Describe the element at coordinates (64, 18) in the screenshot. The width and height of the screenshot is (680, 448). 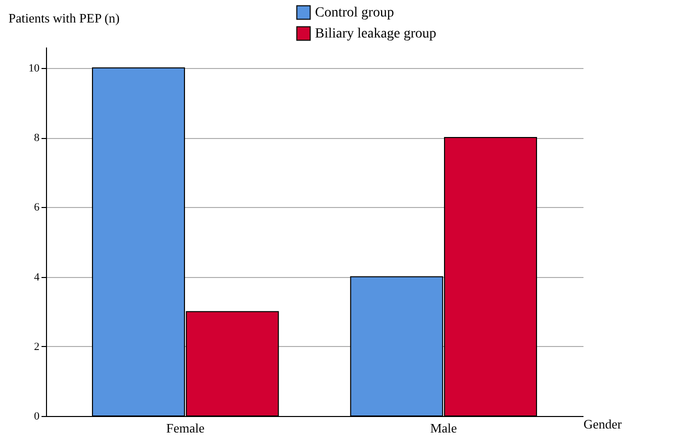
I see `y-axis-title: Patients with PEP (n)` at that location.